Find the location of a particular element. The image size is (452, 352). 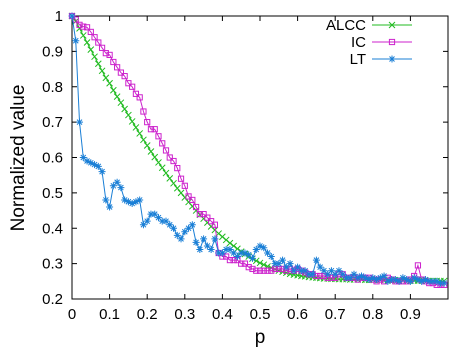

y-tick-label: 0.6 is located at coordinates (52, 158).